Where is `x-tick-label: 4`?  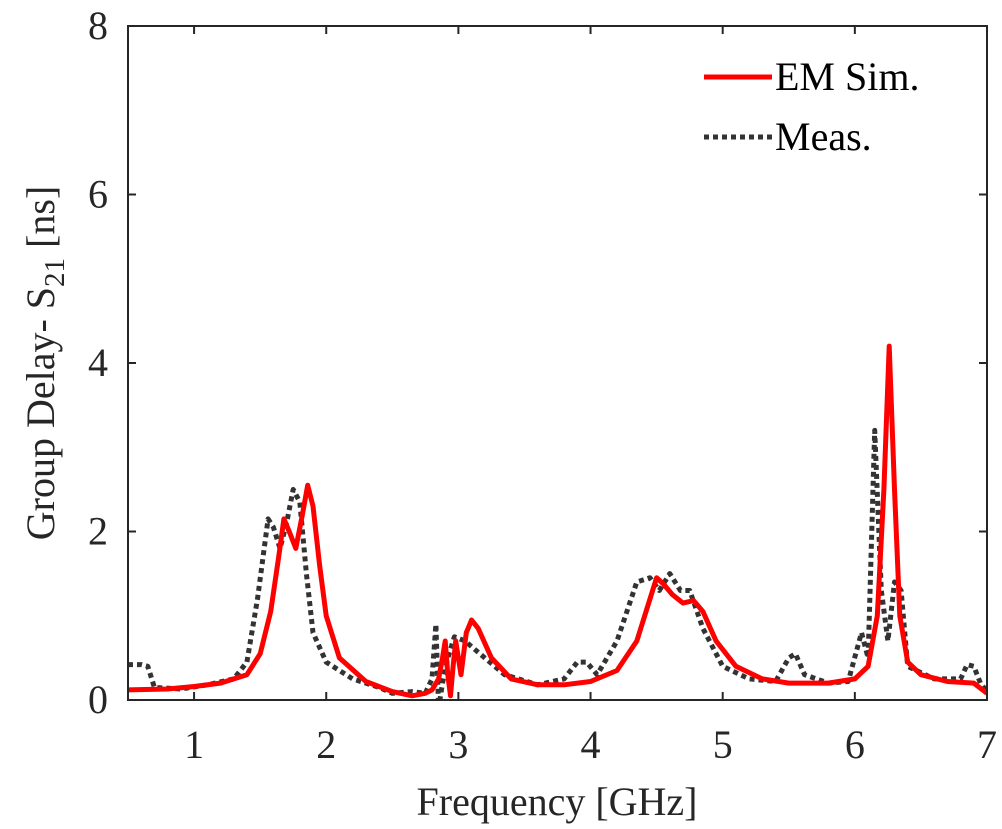
x-tick-label: 4 is located at coordinates (591, 744).